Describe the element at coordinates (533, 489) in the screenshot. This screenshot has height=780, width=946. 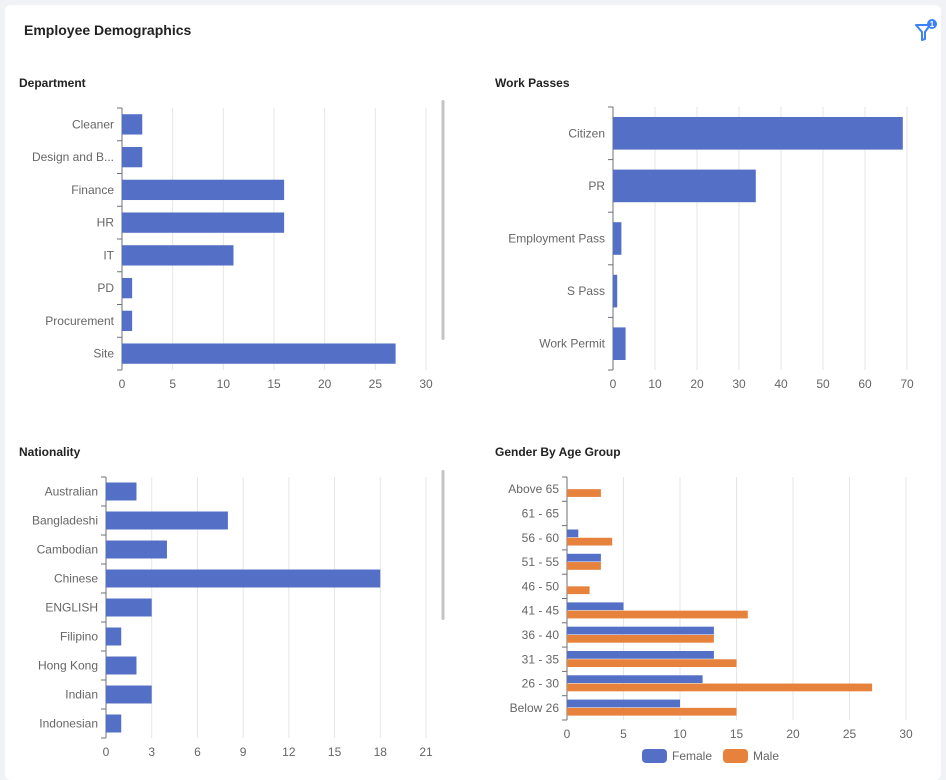
I see `gender-age-category-label: Above 65` at that location.